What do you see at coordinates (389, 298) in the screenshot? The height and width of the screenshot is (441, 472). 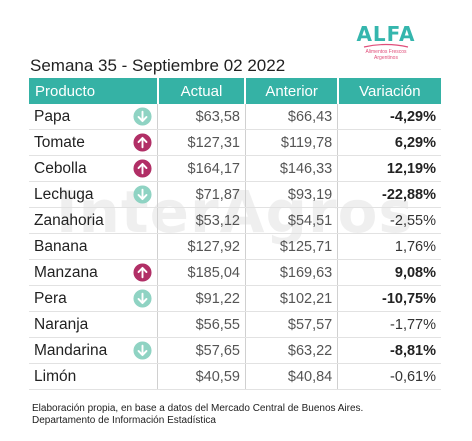 I see `variation-cell: -10,75%` at bounding box center [389, 298].